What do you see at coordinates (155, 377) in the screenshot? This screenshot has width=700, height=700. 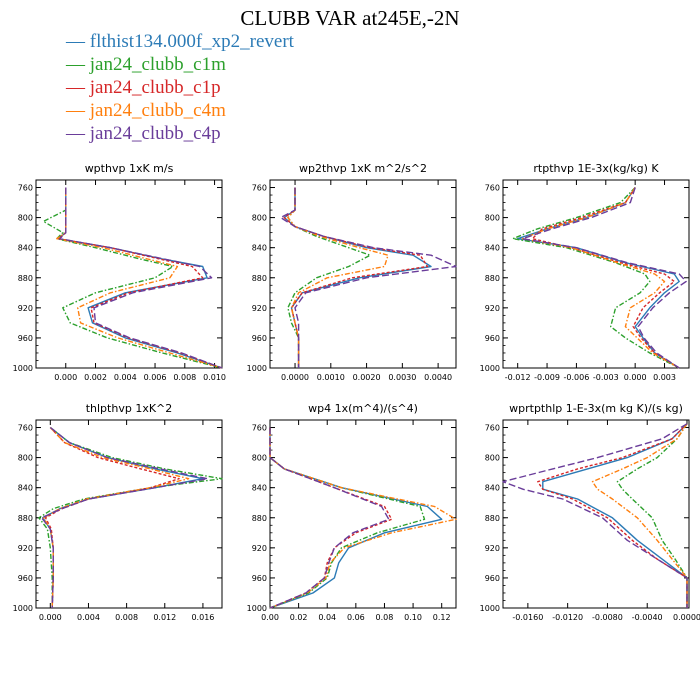 I see `x-tick-label: 0.006` at bounding box center [155, 377].